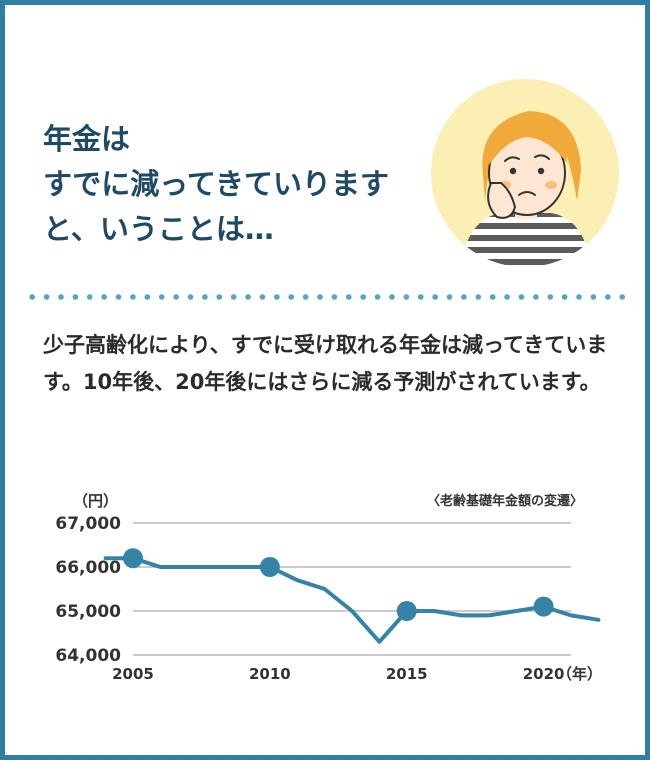 The width and height of the screenshot is (650, 760). Describe the element at coordinates (502, 200) in the screenshot. I see `hand-on-cheek` at that location.